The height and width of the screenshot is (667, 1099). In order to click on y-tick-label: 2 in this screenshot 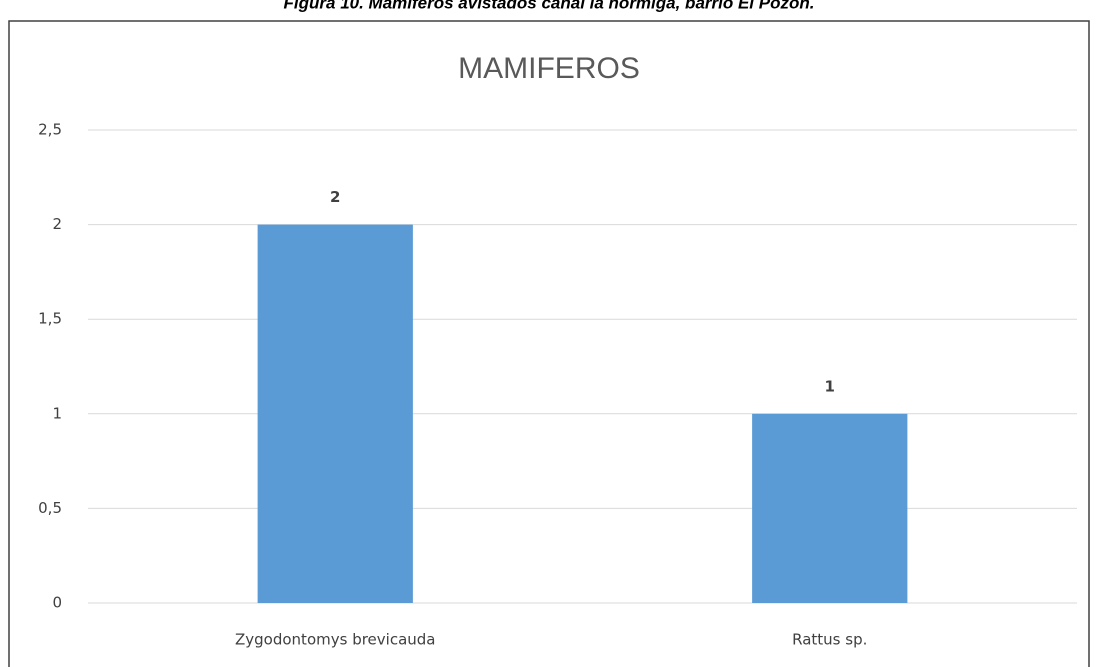, I will do `click(57, 224)`.